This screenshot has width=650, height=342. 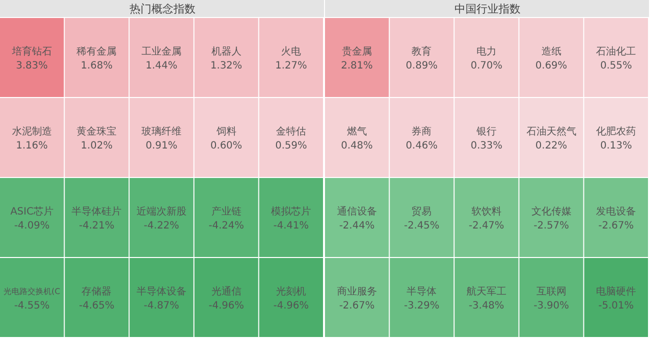 I want to click on data-label: -3.48%, so click(x=486, y=306).